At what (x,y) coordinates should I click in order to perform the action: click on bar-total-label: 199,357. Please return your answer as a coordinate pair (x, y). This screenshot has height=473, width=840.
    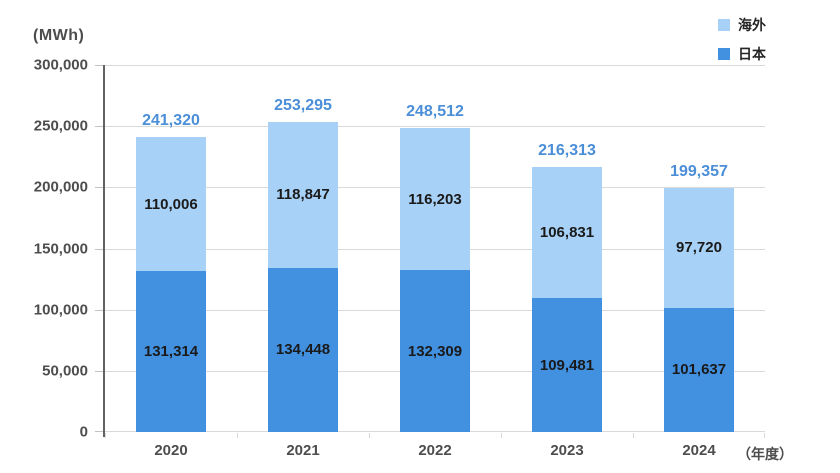
    Looking at the image, I should click on (699, 172).